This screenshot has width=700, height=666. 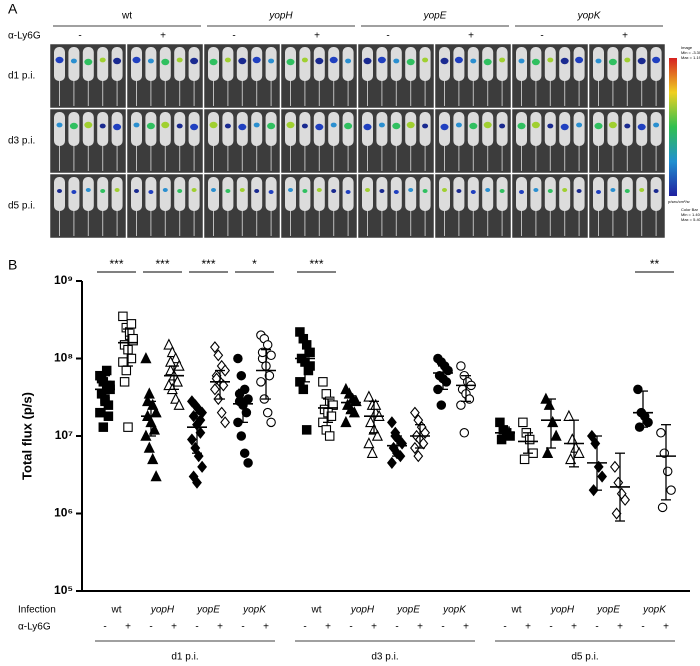 I want to click on colorbar, so click(x=673, y=127).